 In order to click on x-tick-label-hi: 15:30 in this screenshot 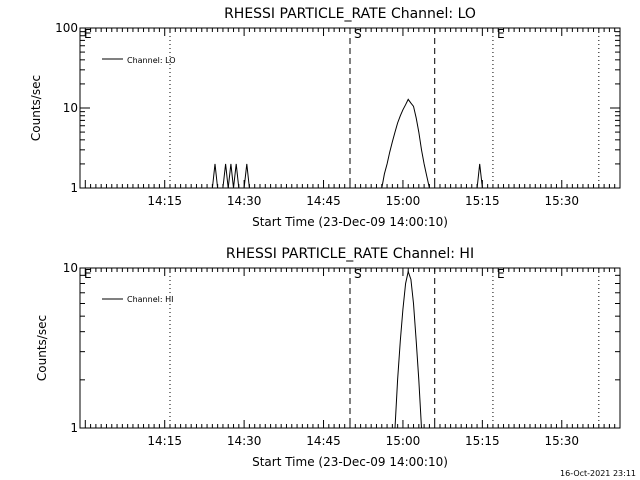, I will do `click(561, 441)`.